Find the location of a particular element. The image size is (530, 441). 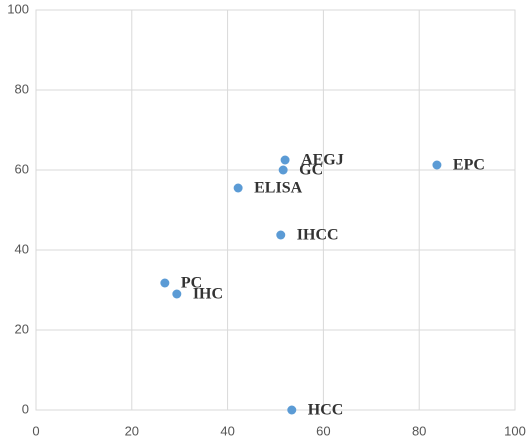

y-tick-label: 0 is located at coordinates (25, 408).